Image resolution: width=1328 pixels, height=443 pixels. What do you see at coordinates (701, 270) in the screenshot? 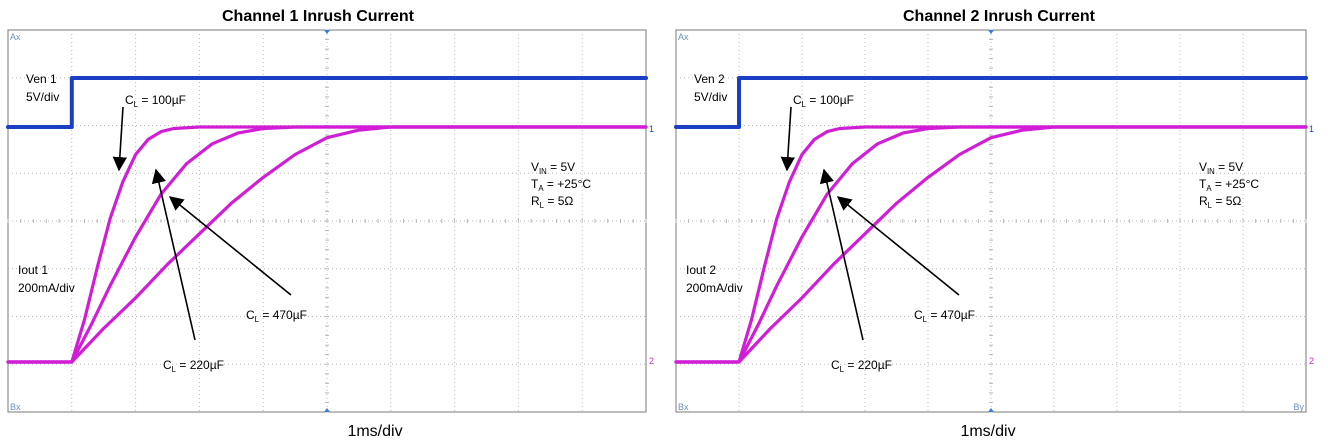
I see `current-channel-label: Iout 2` at bounding box center [701, 270].